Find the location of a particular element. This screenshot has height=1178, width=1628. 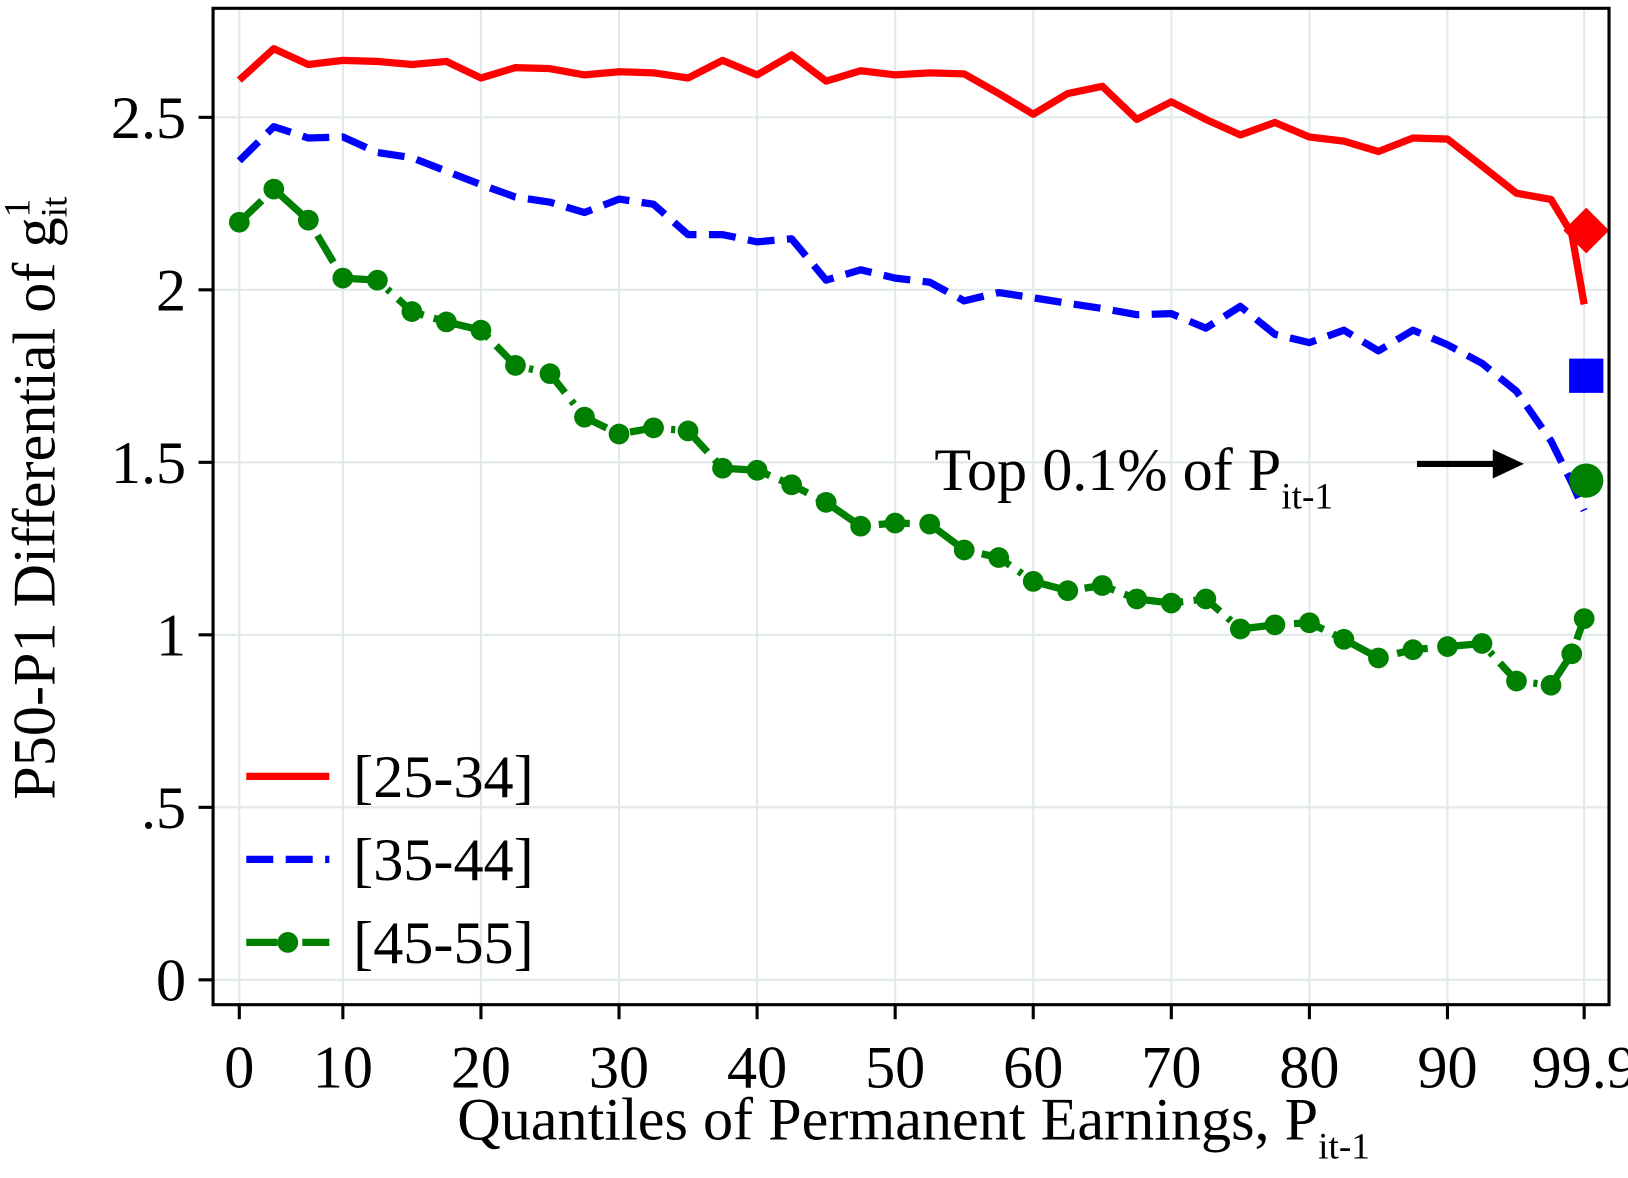

x-label-main: Quantiles of Permanent Earnings, P is located at coordinates (887, 1120).